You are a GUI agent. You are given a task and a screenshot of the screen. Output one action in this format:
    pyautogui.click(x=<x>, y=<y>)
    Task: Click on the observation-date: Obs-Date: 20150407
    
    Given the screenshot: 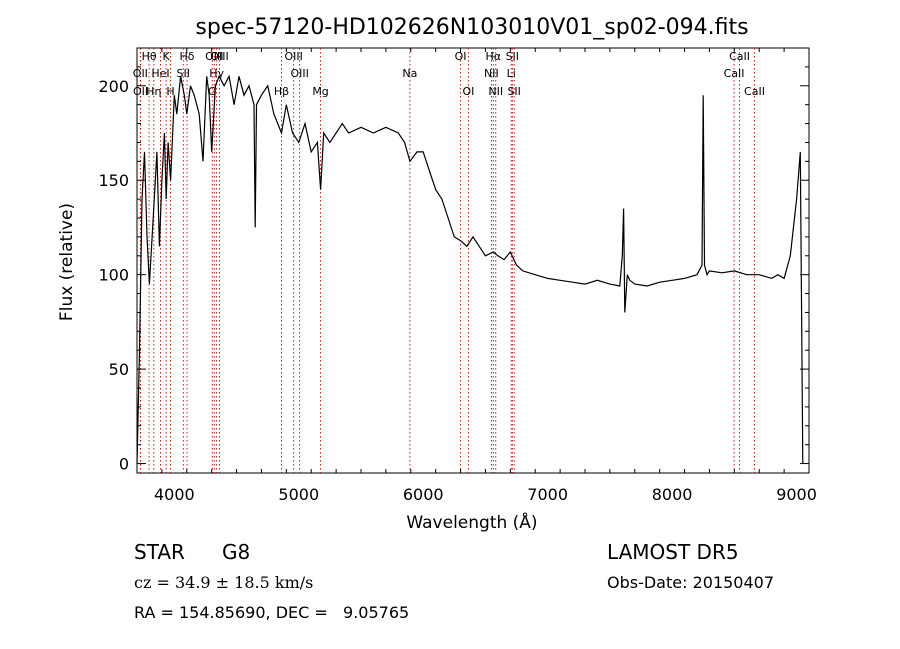 What is the action you would take?
    pyautogui.click(x=691, y=582)
    